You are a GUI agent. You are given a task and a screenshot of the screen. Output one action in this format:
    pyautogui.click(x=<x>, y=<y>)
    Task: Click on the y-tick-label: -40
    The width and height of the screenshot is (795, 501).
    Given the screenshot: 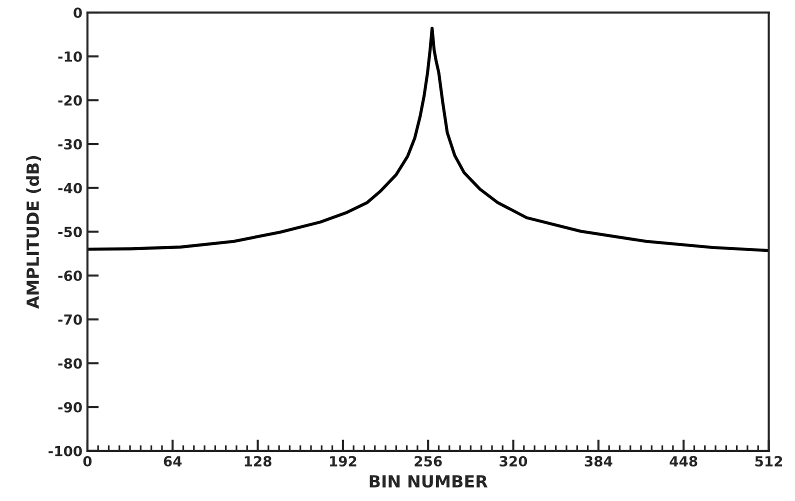 What is the action you would take?
    pyautogui.click(x=70, y=188)
    